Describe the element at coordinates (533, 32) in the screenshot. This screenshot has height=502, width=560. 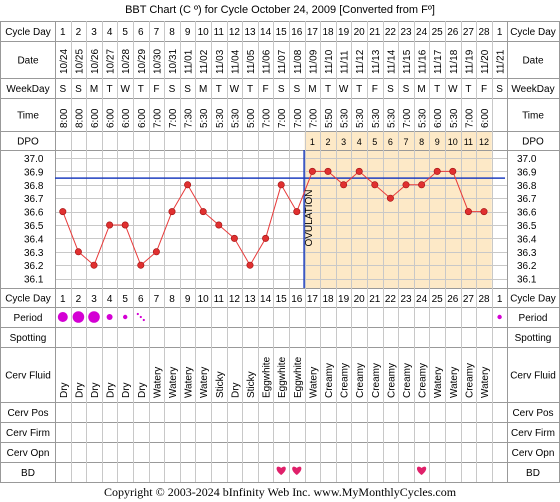
I see `row-label-cycle_day-right: Cycle Day` at that location.